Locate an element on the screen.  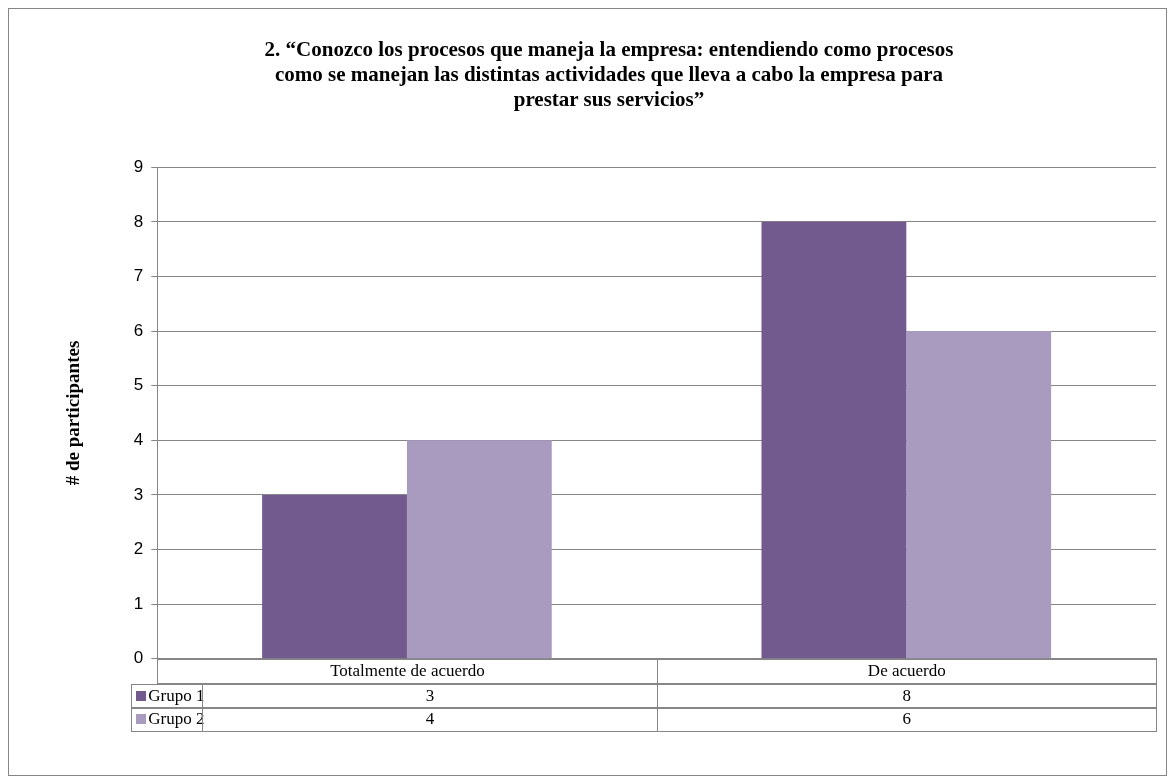
data-label: 3 is located at coordinates (430, 696).